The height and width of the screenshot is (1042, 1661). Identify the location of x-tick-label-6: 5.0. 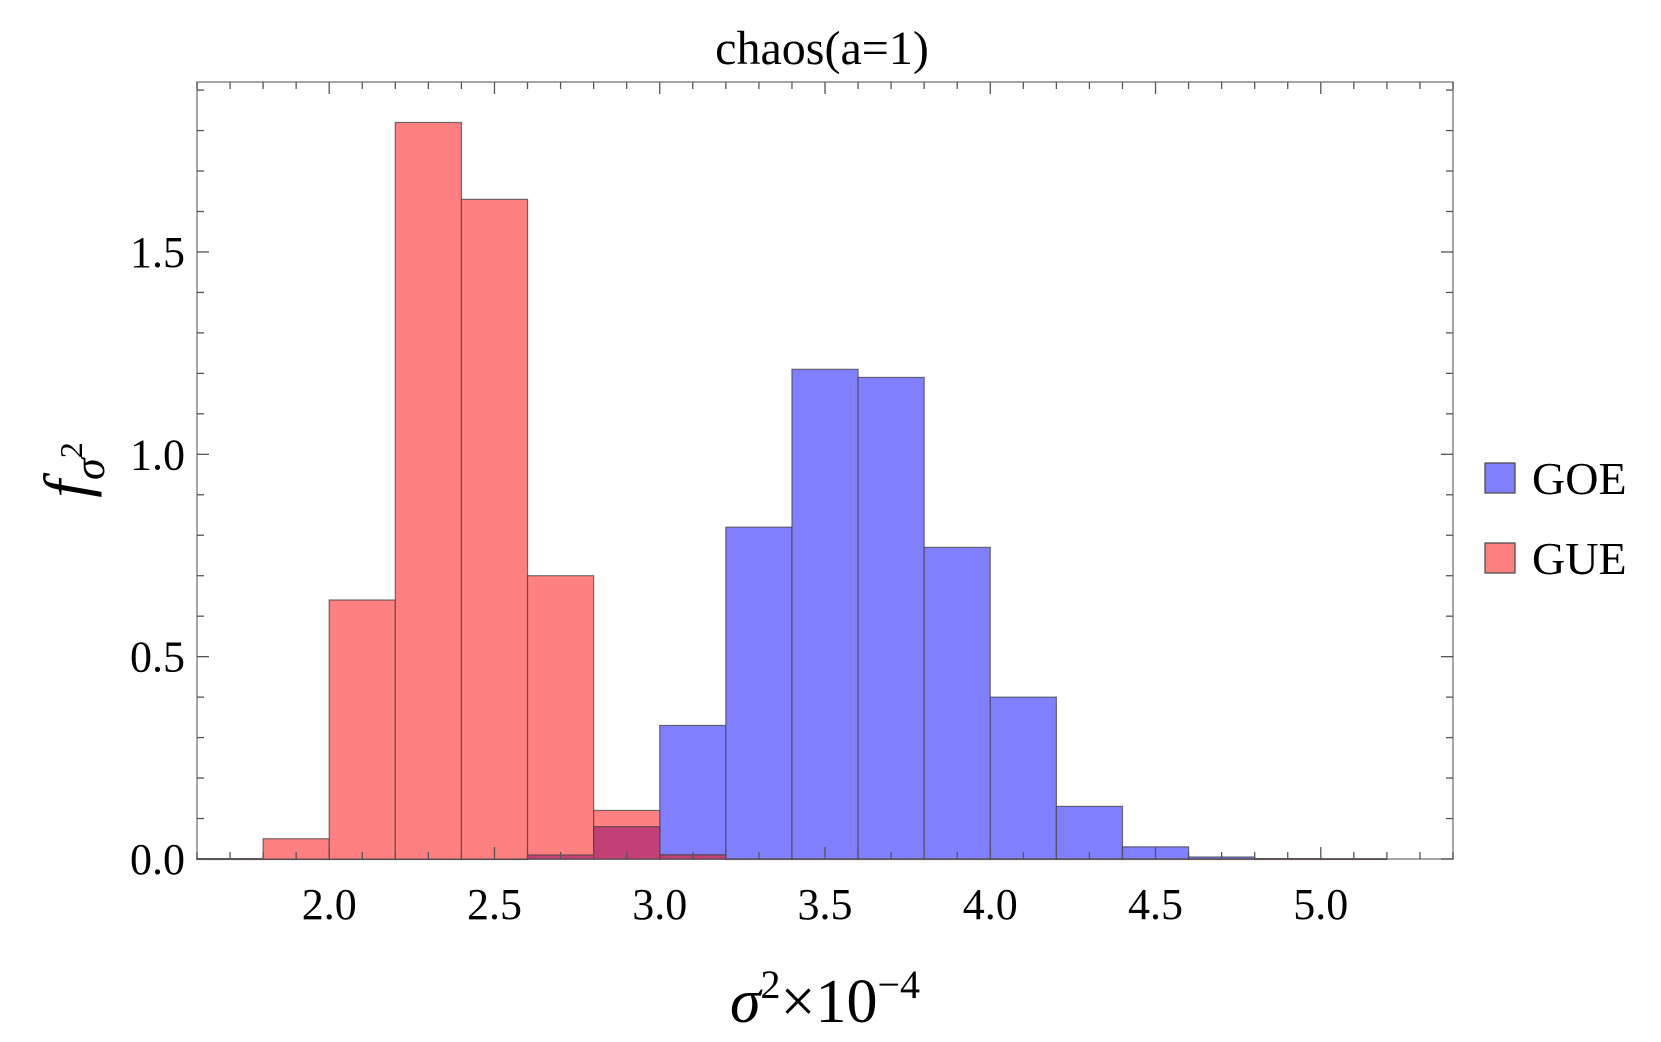
(1320, 904).